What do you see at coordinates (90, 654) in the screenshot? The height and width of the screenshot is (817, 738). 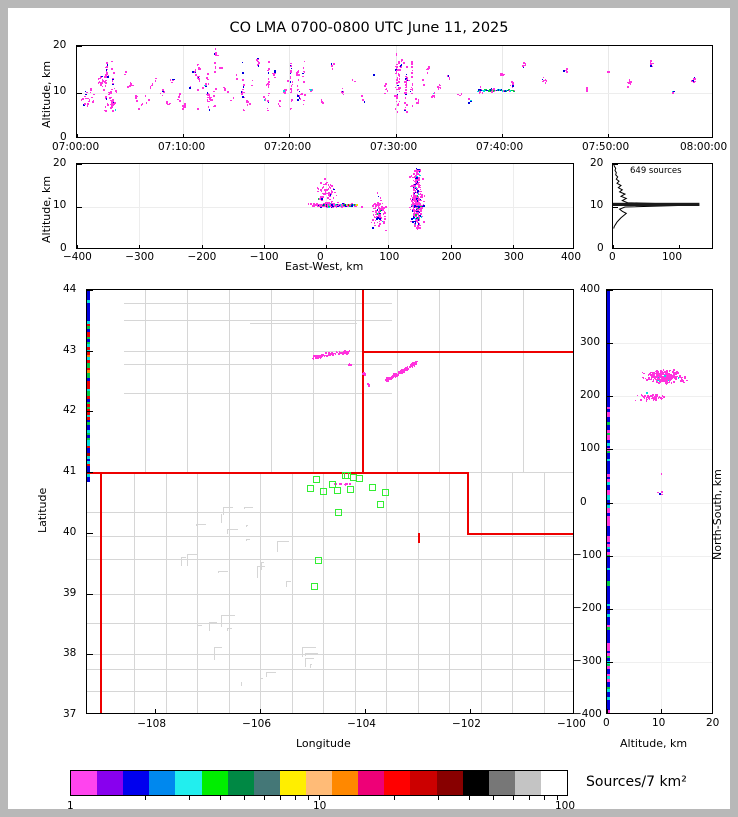 I see `axis-tick` at bounding box center [90, 654].